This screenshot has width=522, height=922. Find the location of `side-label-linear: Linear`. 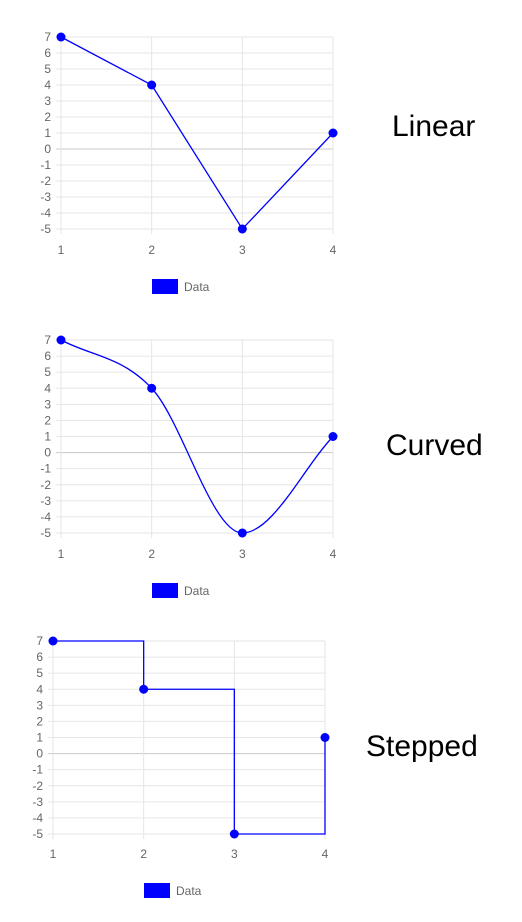

side-label-linear: Linear is located at coordinates (433, 126).